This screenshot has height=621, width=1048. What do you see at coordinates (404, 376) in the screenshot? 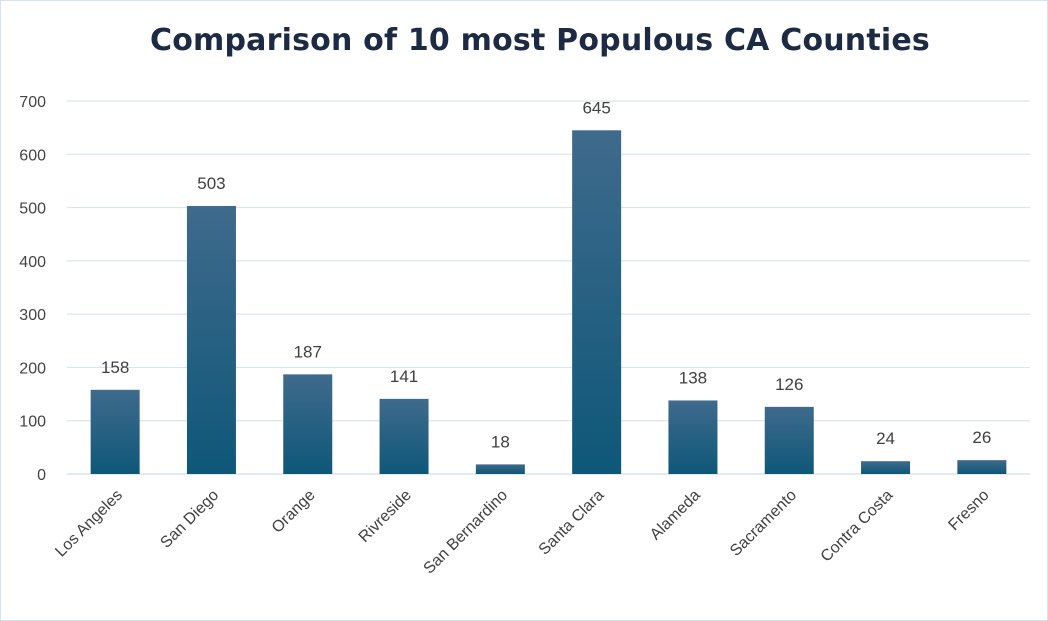
I see `data-label: 141` at bounding box center [404, 376].